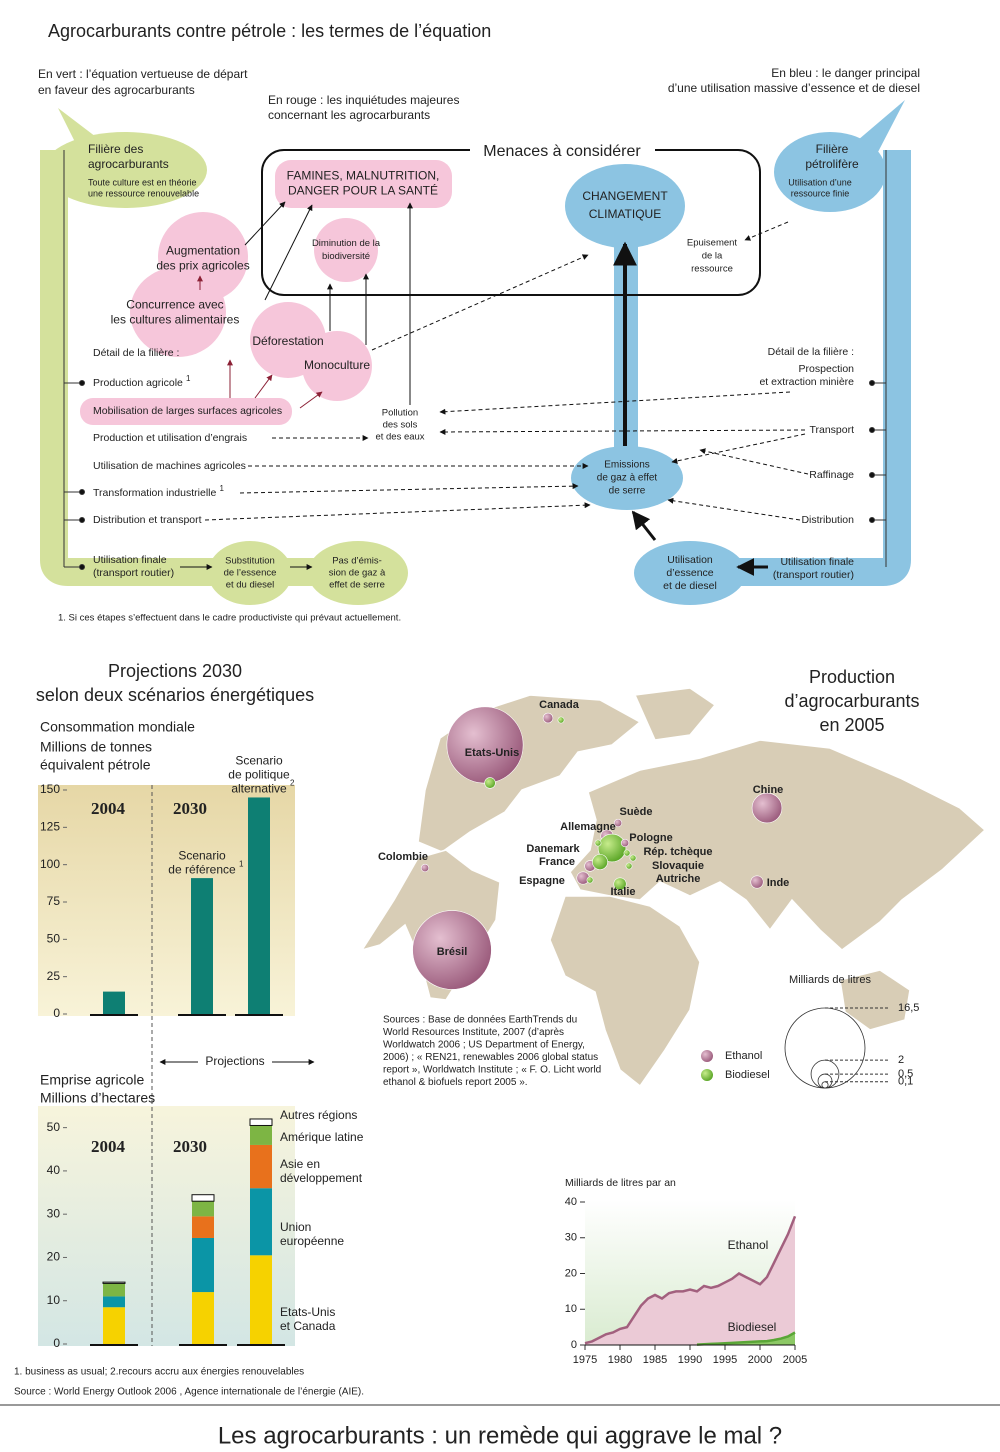 The width and height of the screenshot is (1000, 1452). Describe the element at coordinates (96, 747) in the screenshot. I see `axis-label: Millions de tonnes` at that location.